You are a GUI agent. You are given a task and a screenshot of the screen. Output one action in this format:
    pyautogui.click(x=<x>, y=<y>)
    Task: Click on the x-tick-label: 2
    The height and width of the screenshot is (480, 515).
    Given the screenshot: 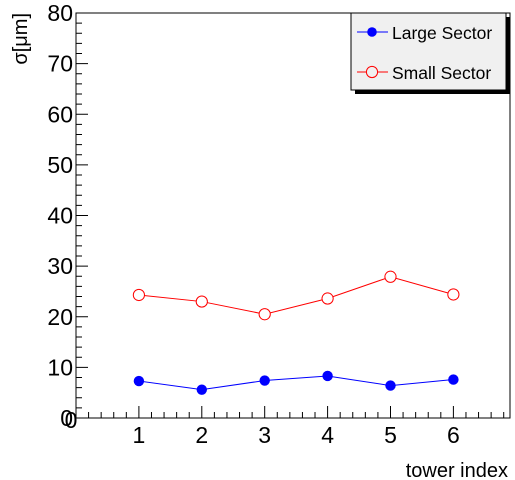 What is the action you would take?
    pyautogui.click(x=201, y=435)
    